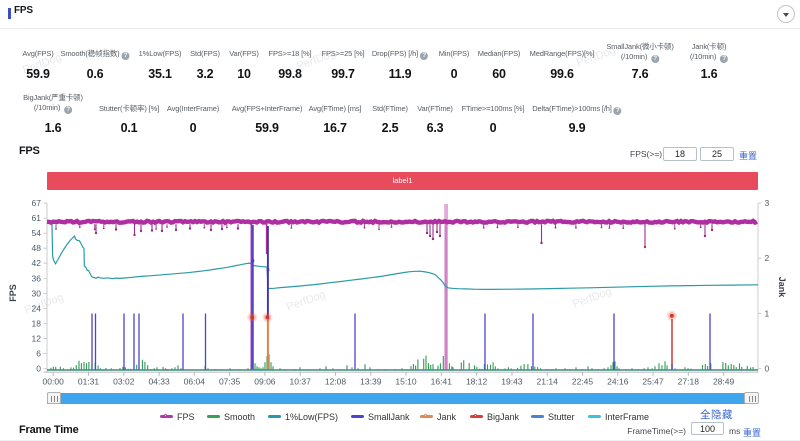  I want to click on svg-text: 2, so click(767, 258).